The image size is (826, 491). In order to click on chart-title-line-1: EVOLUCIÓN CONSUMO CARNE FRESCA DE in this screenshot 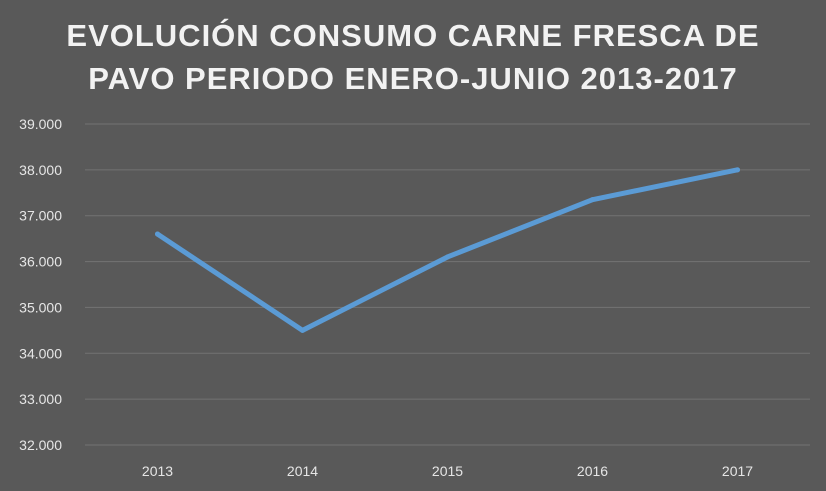, I will do `click(413, 35)`.